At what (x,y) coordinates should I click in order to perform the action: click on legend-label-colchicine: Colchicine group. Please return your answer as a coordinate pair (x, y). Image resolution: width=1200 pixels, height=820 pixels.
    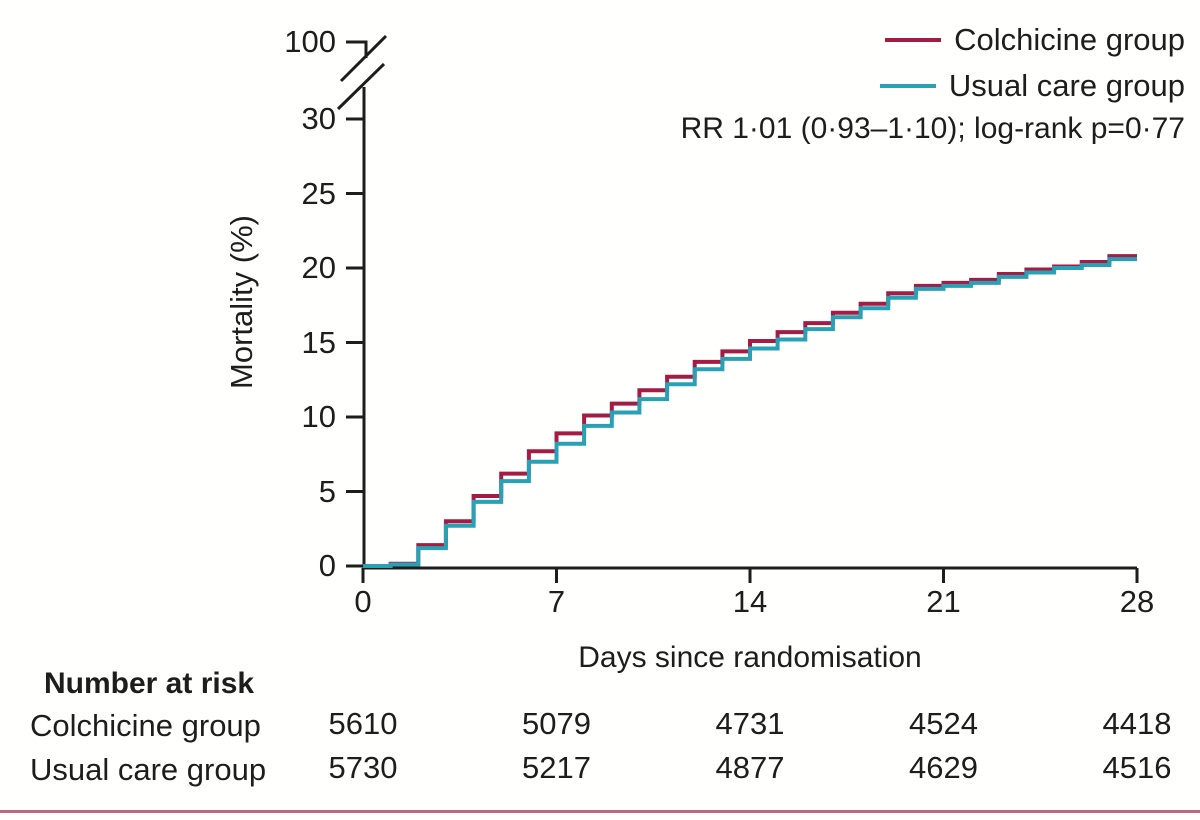
    Looking at the image, I should click on (1069, 39).